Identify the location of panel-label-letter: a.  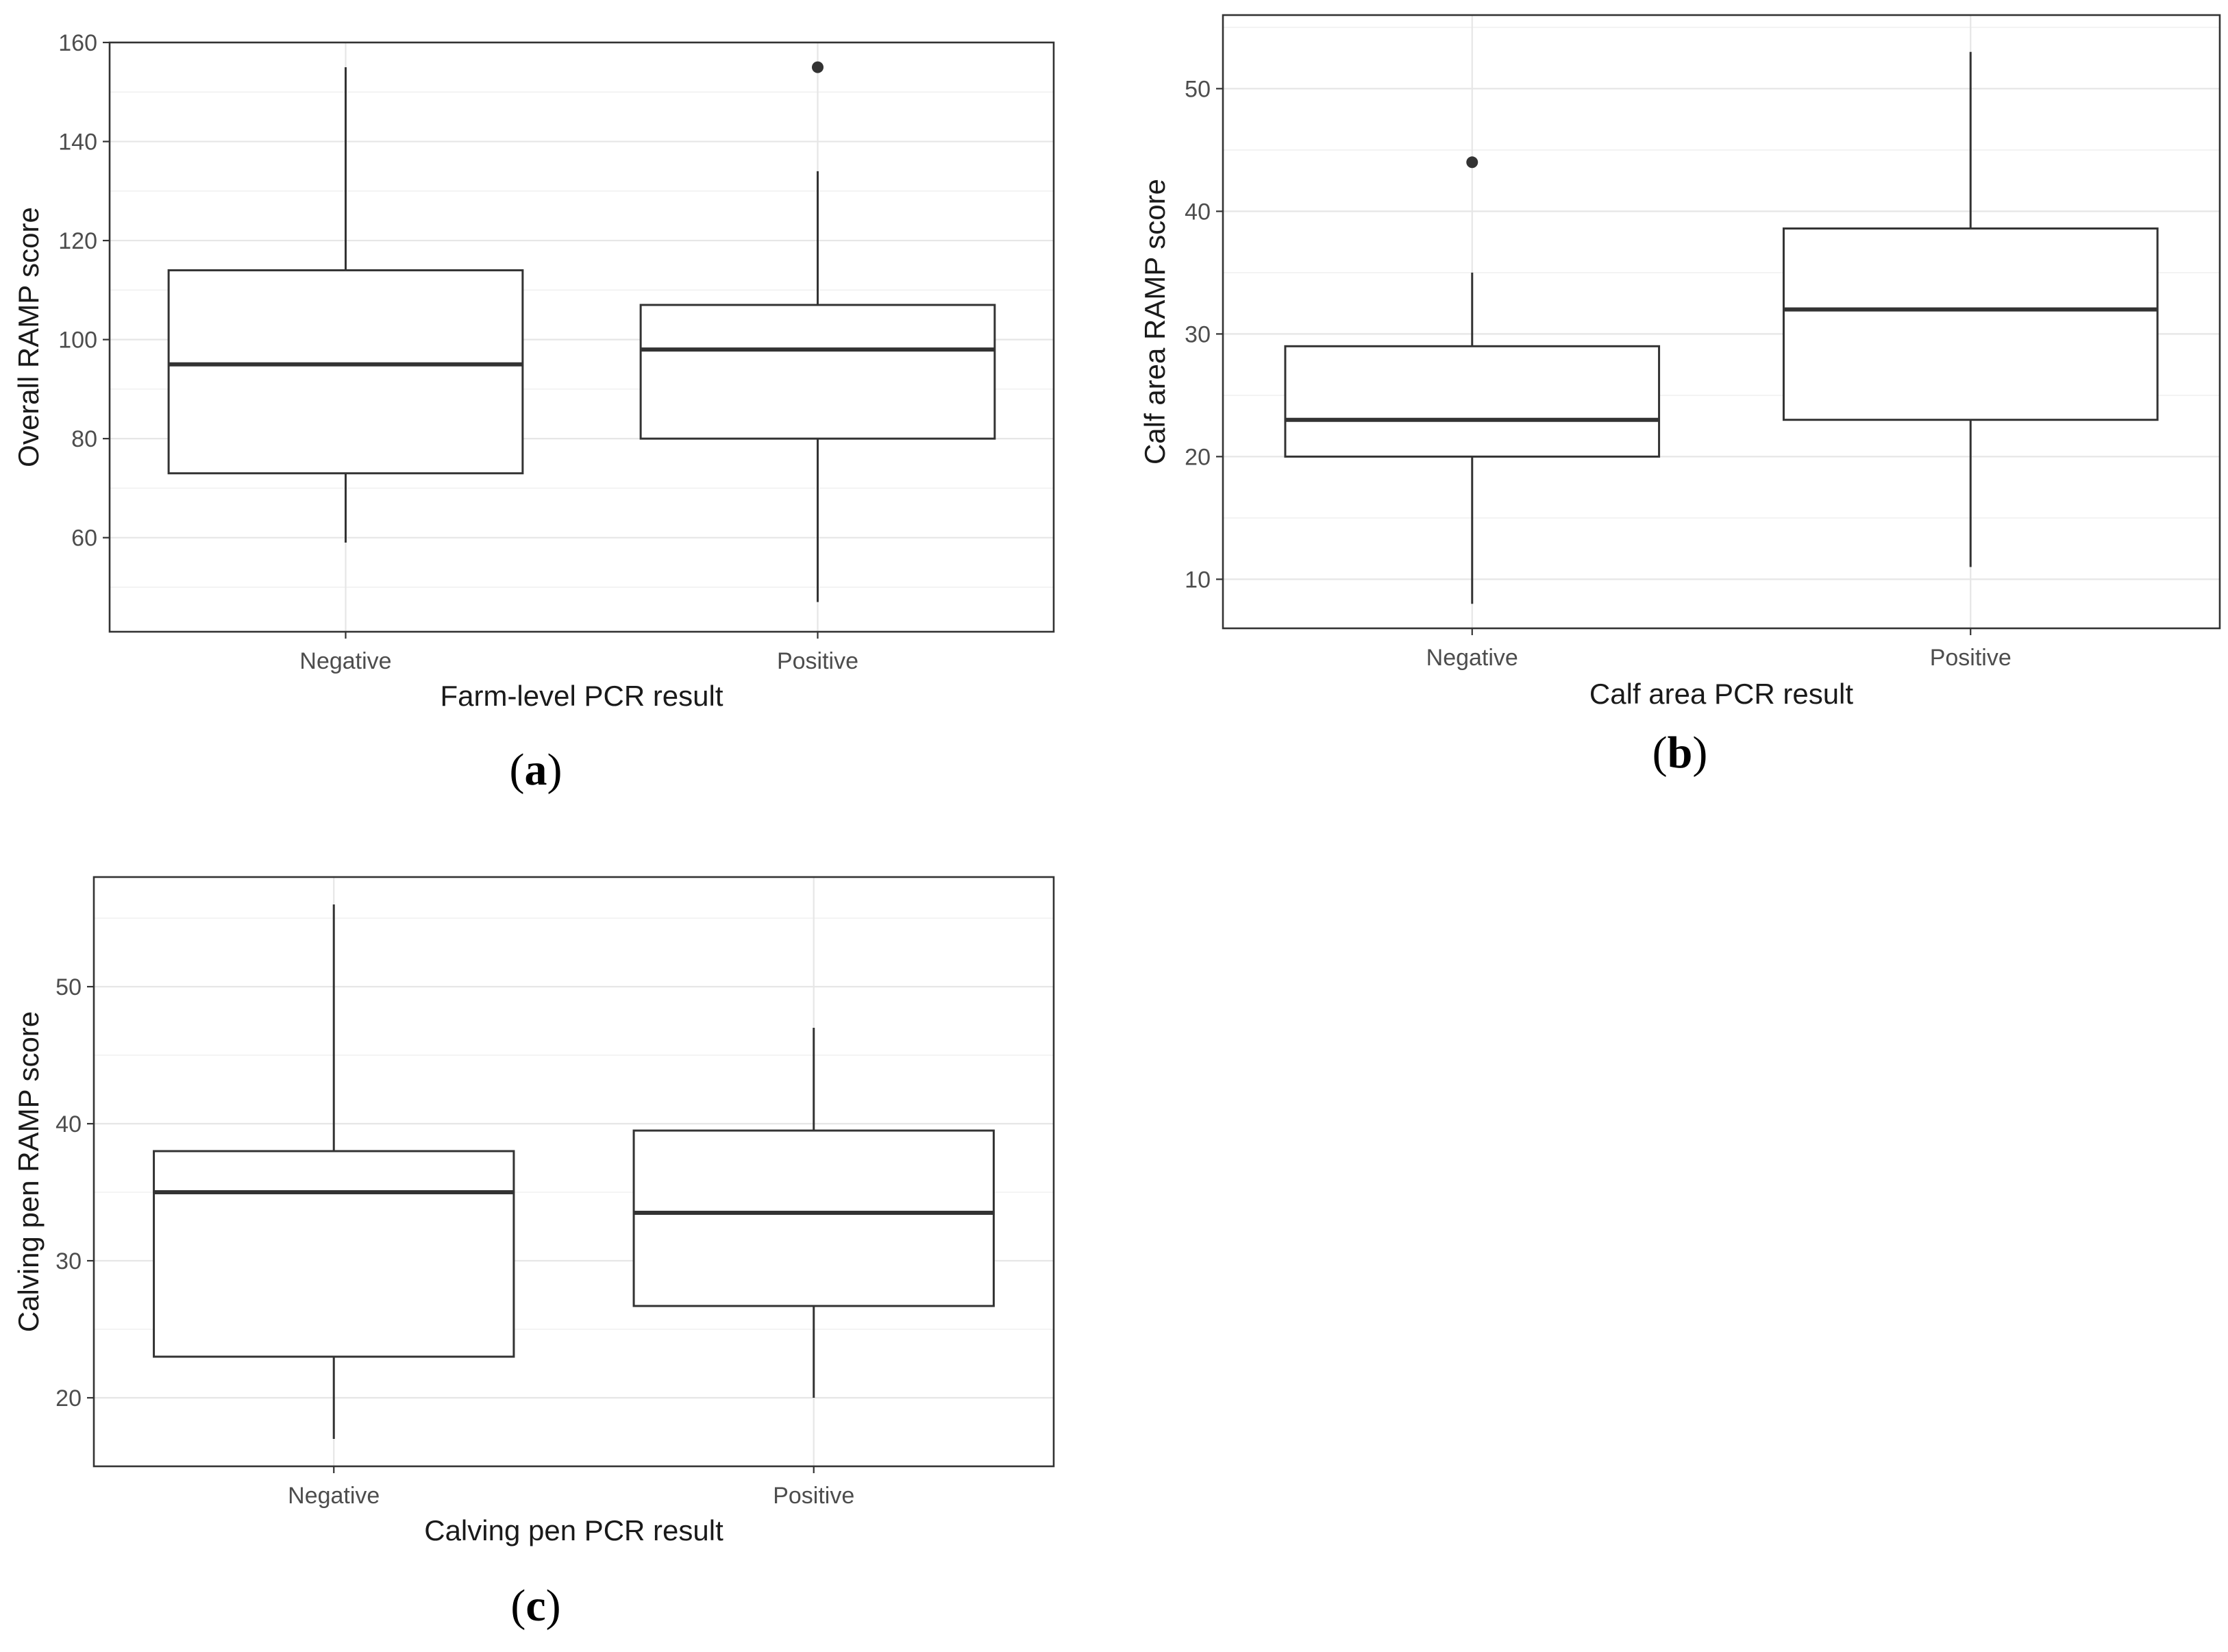
(536, 770).